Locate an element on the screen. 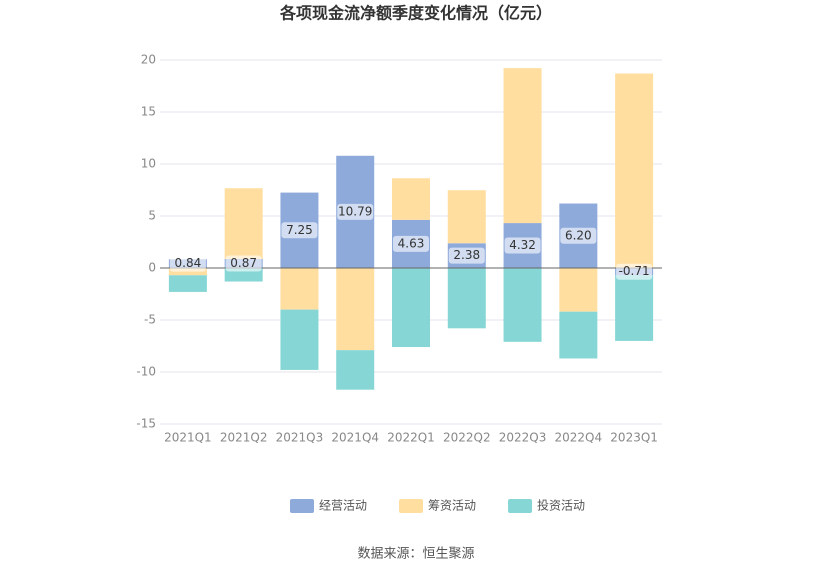 The image size is (833, 579). x-tick-label: 2022Q3 is located at coordinates (523, 438).